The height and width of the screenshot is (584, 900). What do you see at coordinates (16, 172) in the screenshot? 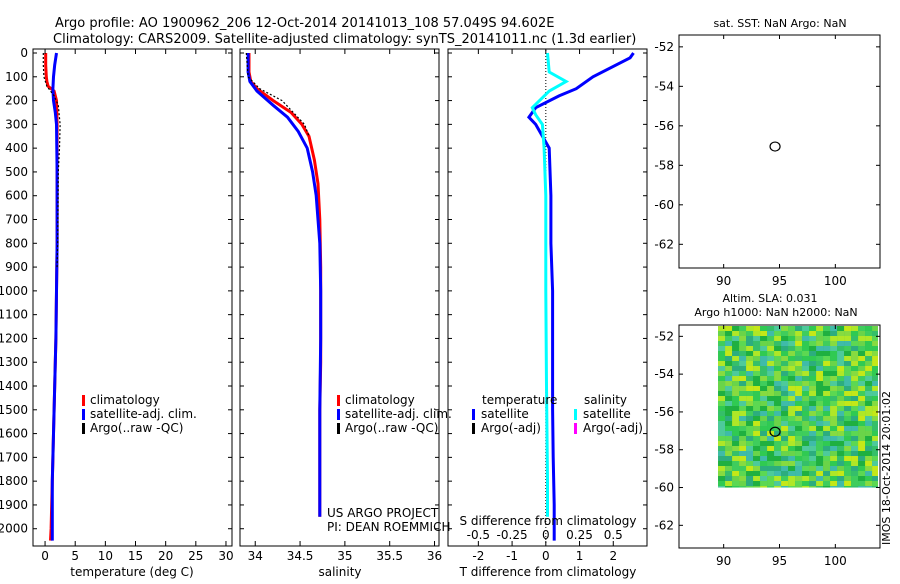
I see `depth-tick-label: 500` at bounding box center [16, 172].